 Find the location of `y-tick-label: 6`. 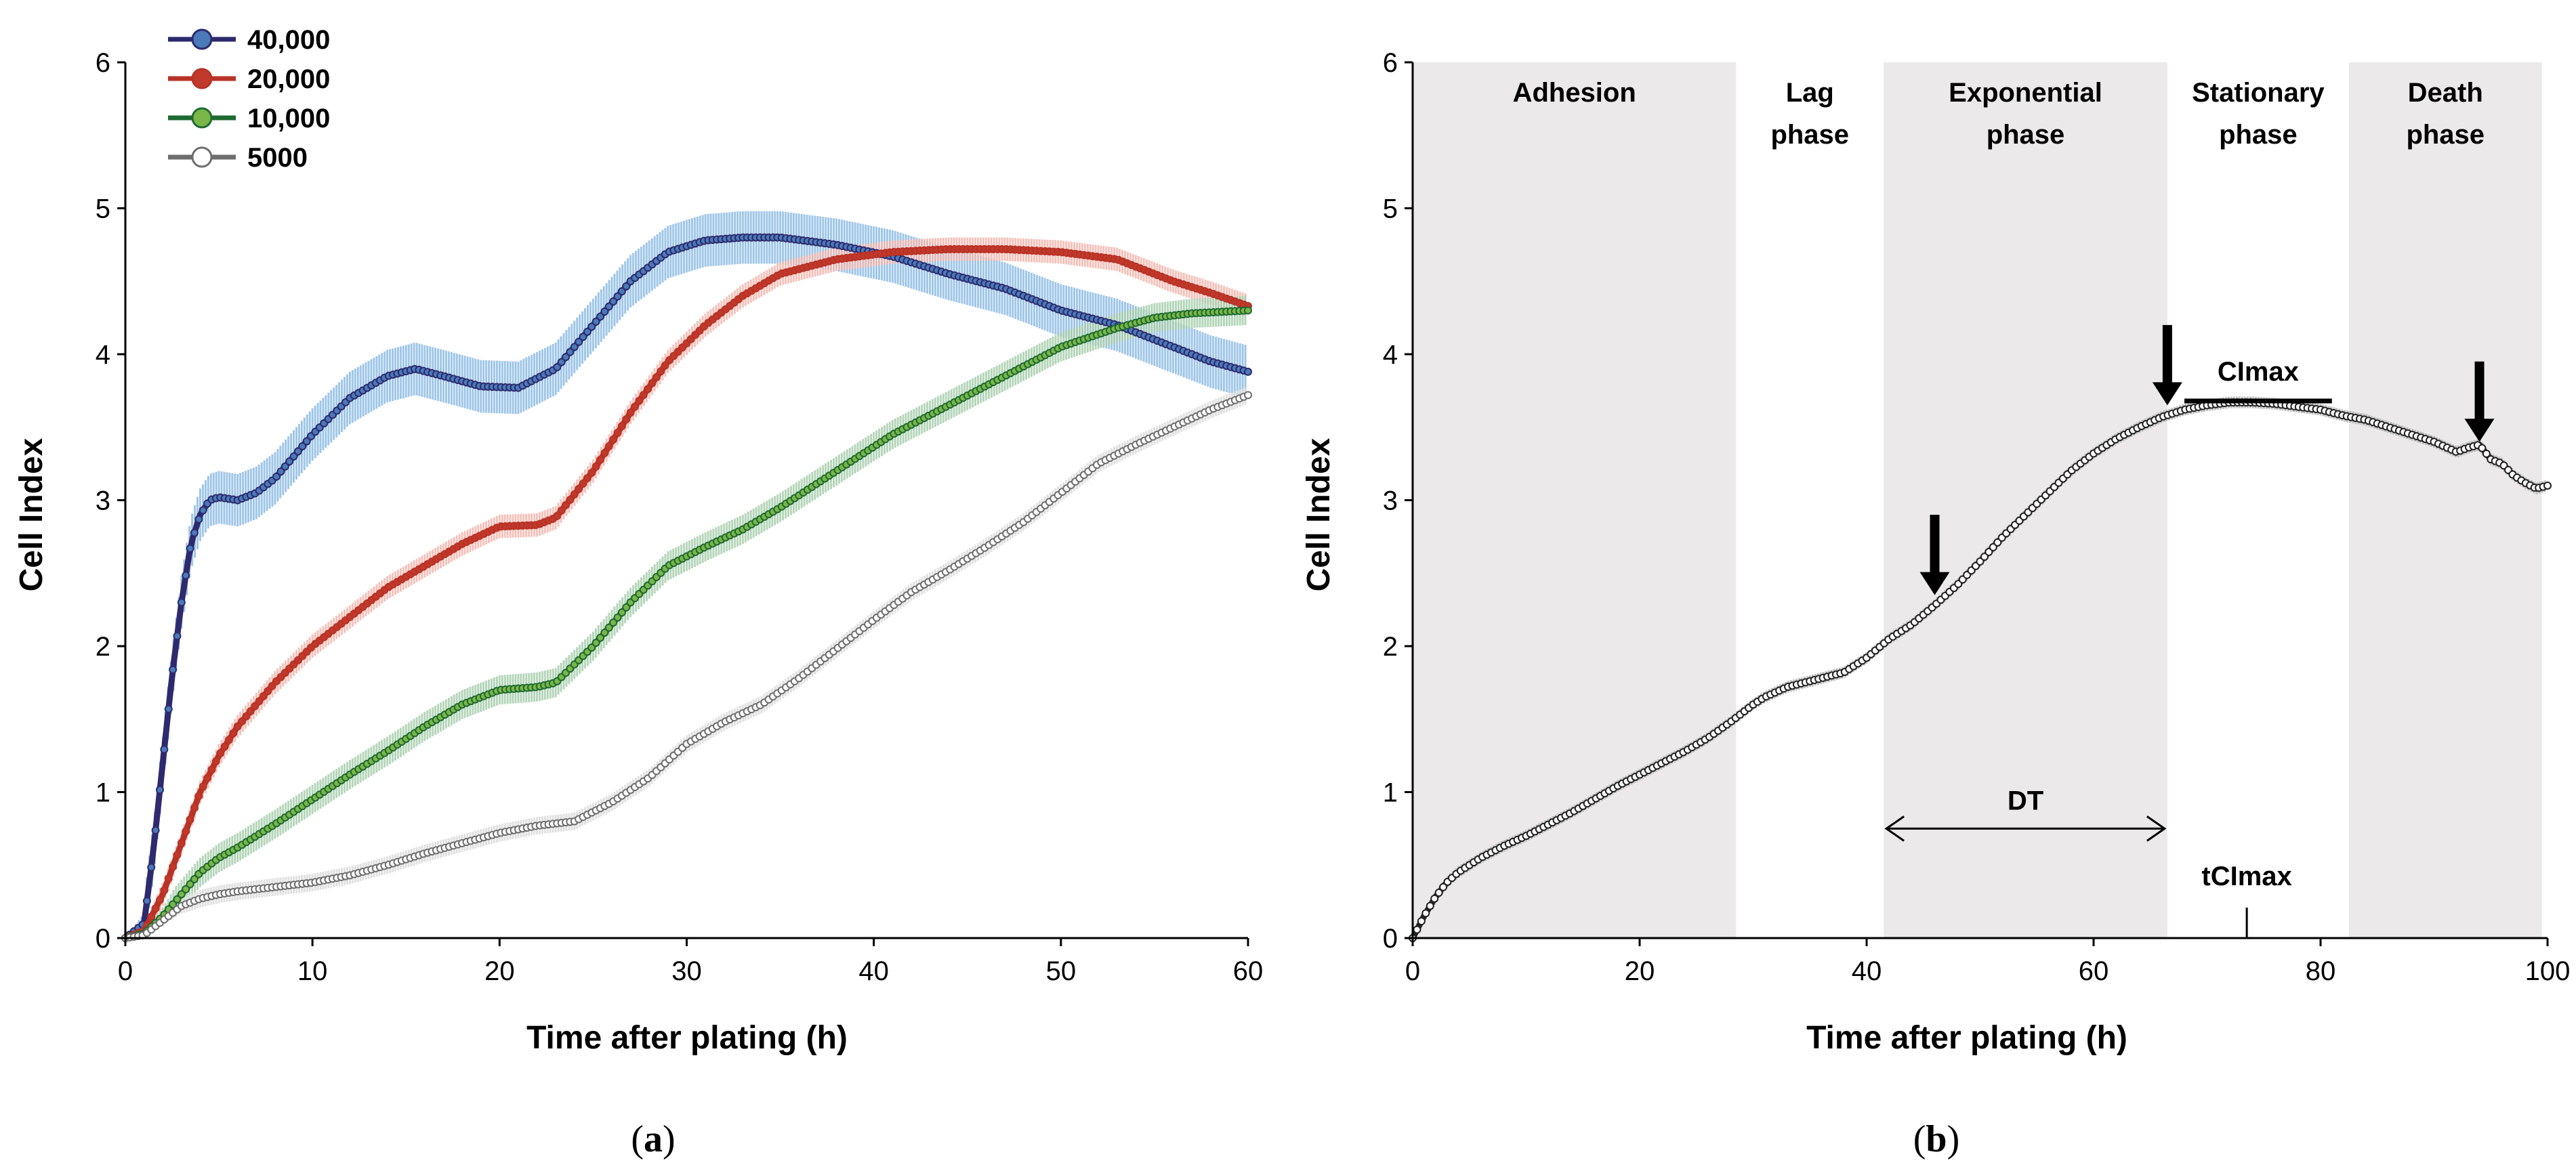

y-tick-label: 6 is located at coordinates (1390, 63).